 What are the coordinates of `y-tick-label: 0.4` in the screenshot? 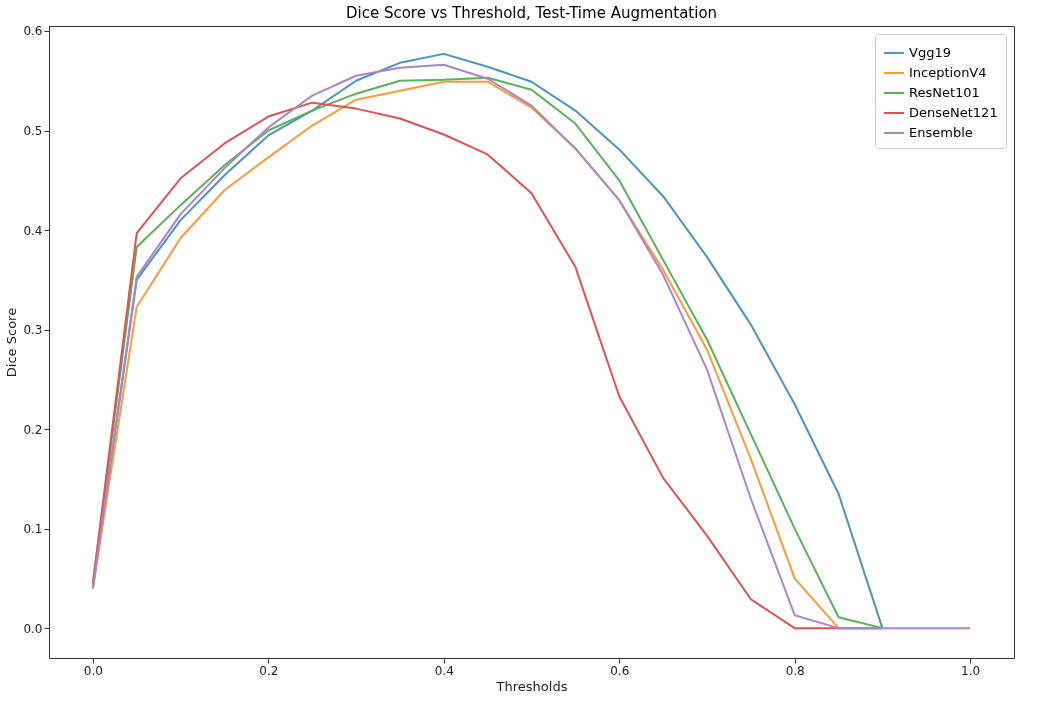 It's located at (33, 230).